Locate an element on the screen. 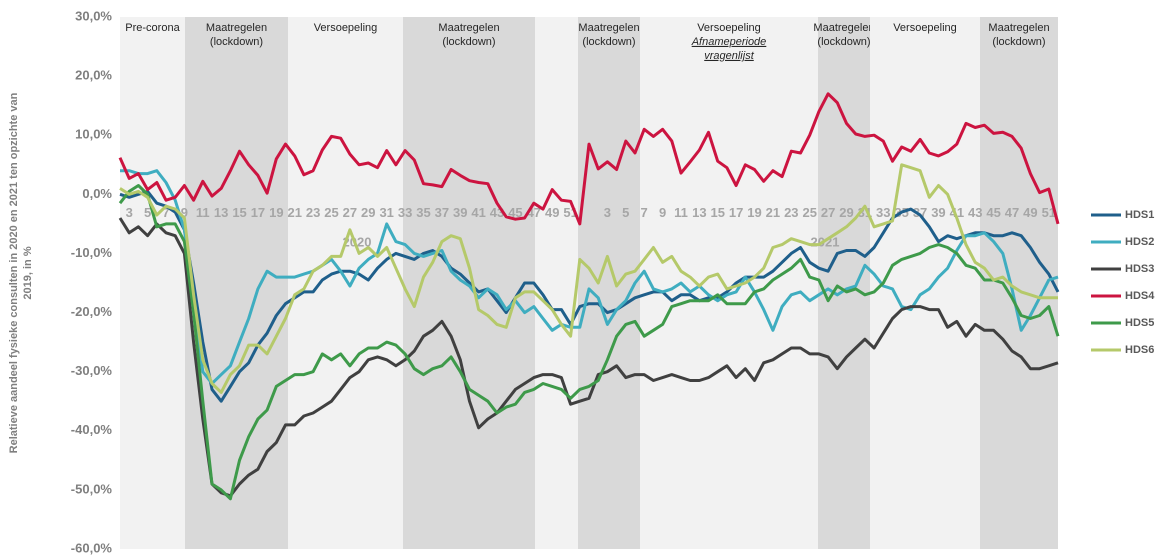 The width and height of the screenshot is (1162, 556). legend-label: HDS6 is located at coordinates (1139, 350).